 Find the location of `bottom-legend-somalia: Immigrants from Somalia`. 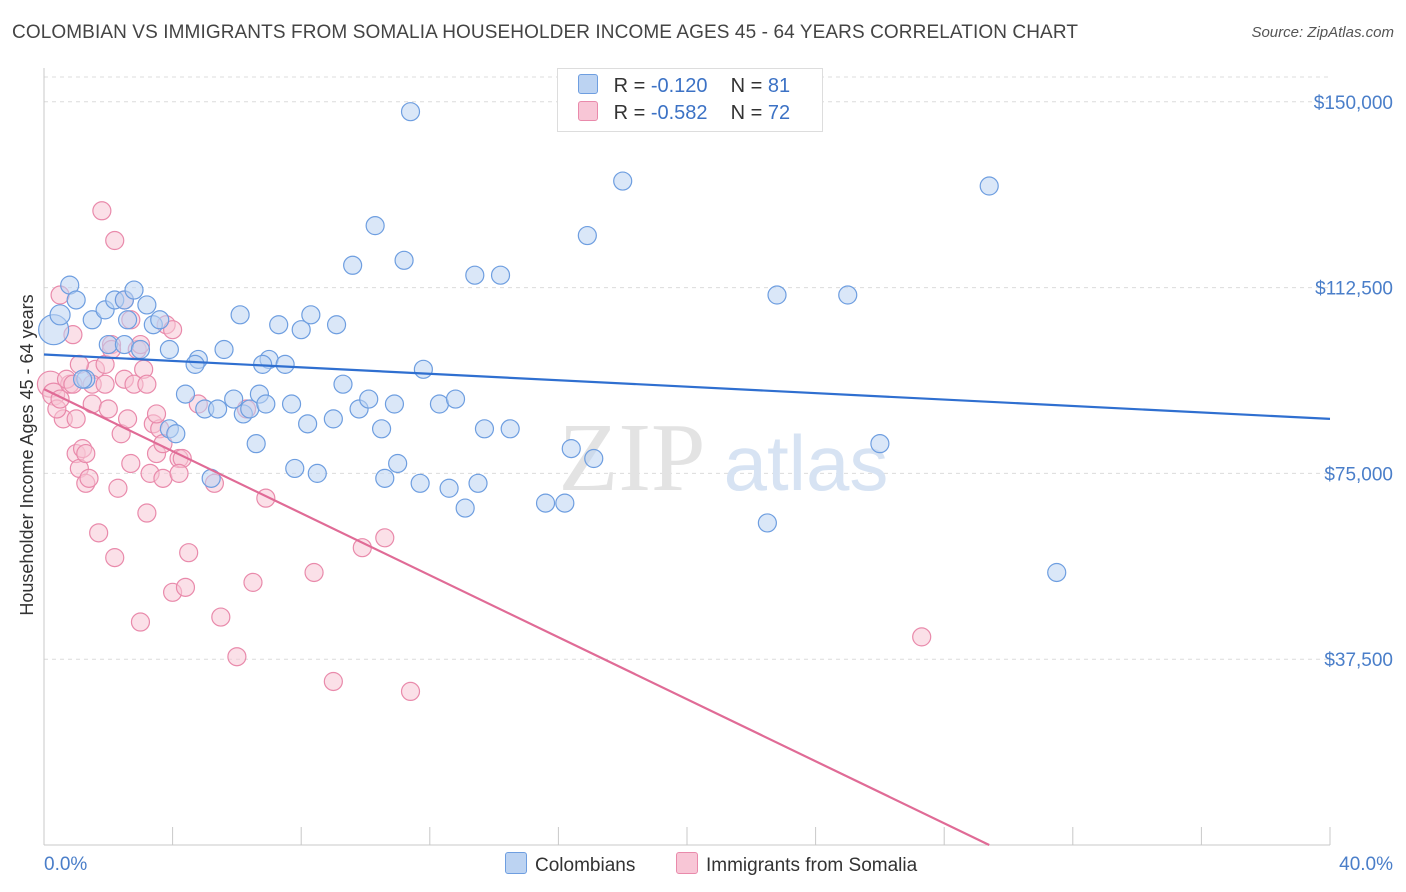

bottom-legend-somalia: Immigrants from Somalia is located at coordinates (796, 864).